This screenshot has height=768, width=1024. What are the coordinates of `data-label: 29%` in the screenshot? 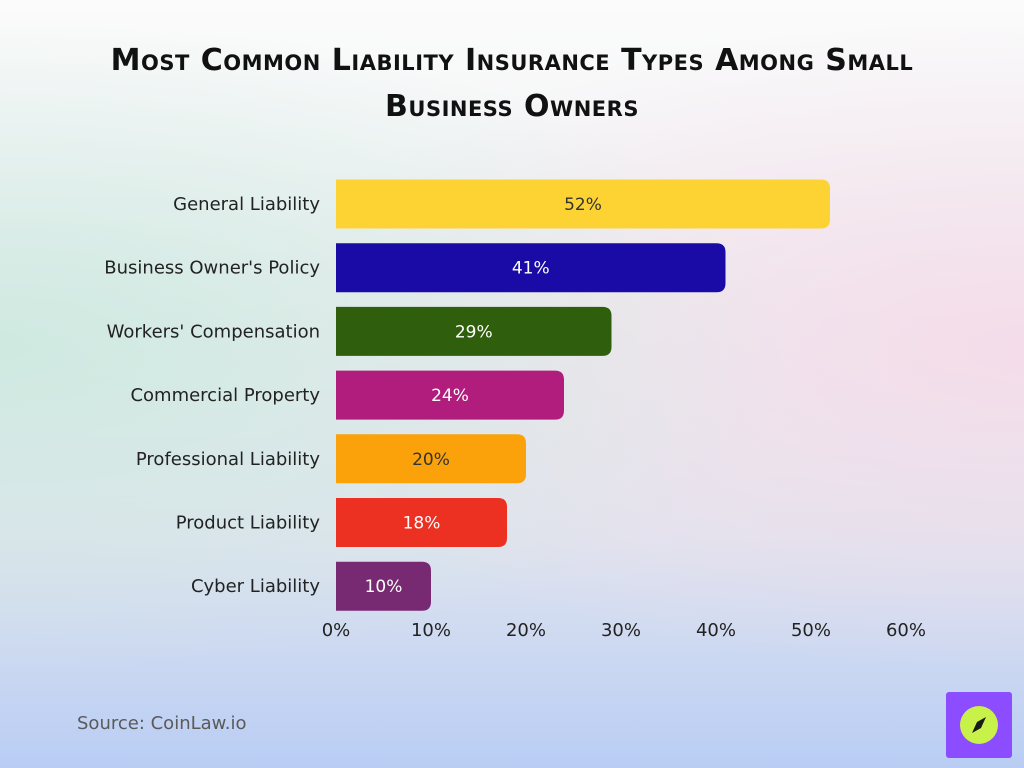 It's located at (474, 332).